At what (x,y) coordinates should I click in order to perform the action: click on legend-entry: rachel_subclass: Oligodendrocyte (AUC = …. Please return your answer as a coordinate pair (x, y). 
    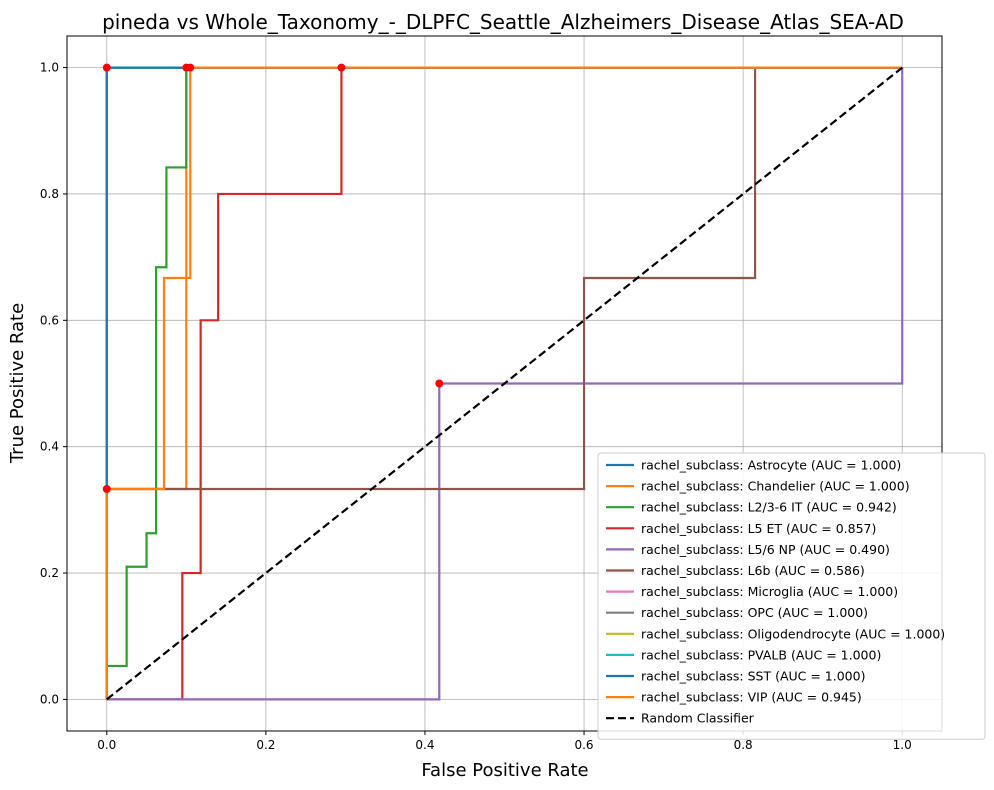
    Looking at the image, I should click on (793, 633).